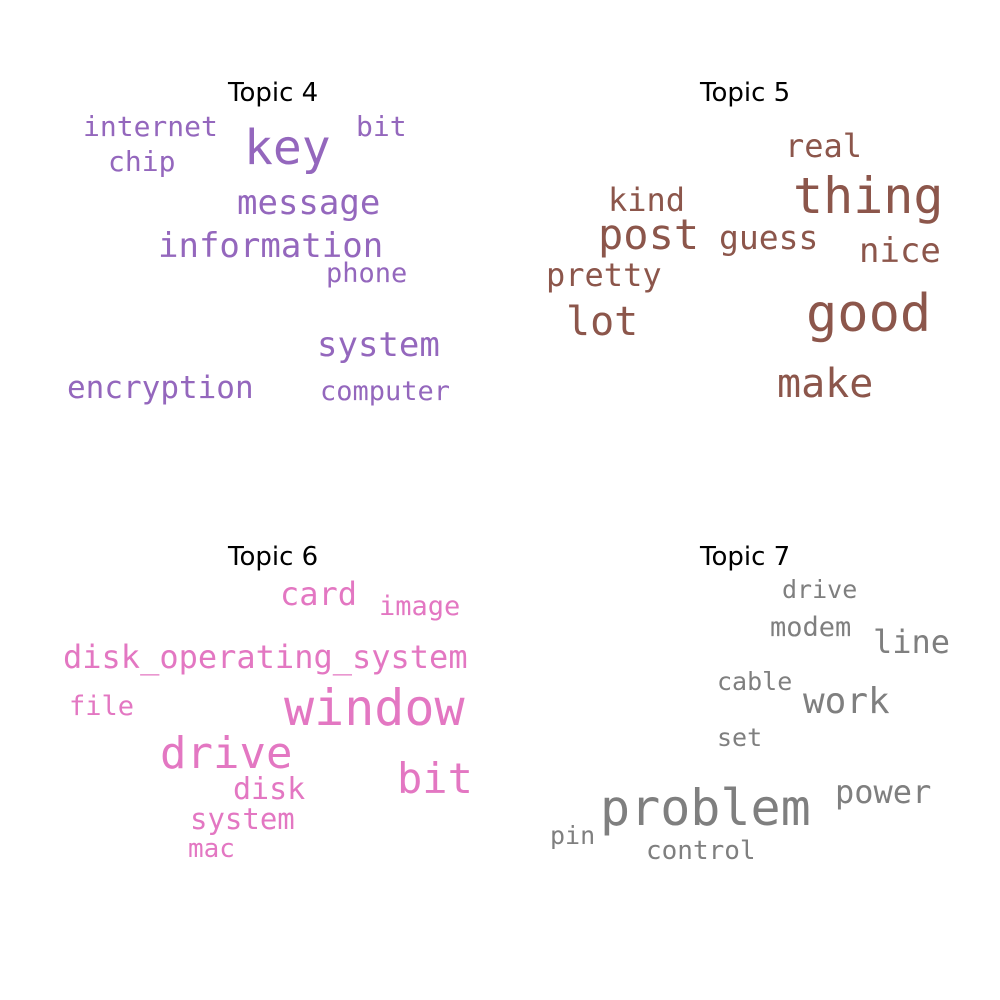 The height and width of the screenshot is (1000, 1000). What do you see at coordinates (869, 314) in the screenshot?
I see `word-good: good` at bounding box center [869, 314].